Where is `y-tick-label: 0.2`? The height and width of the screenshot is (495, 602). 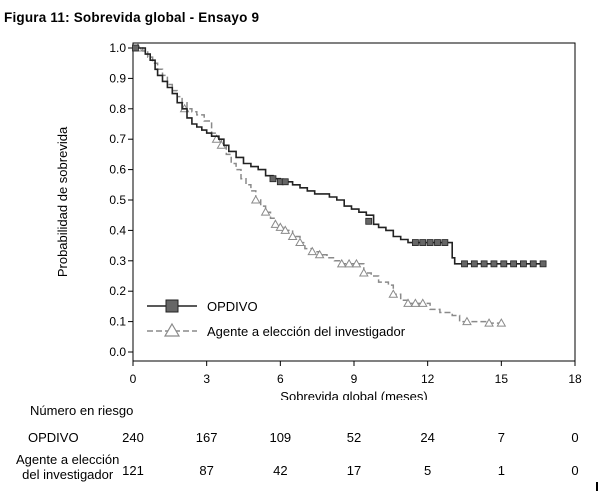
y-tick-label: 0.2 is located at coordinates (117, 291).